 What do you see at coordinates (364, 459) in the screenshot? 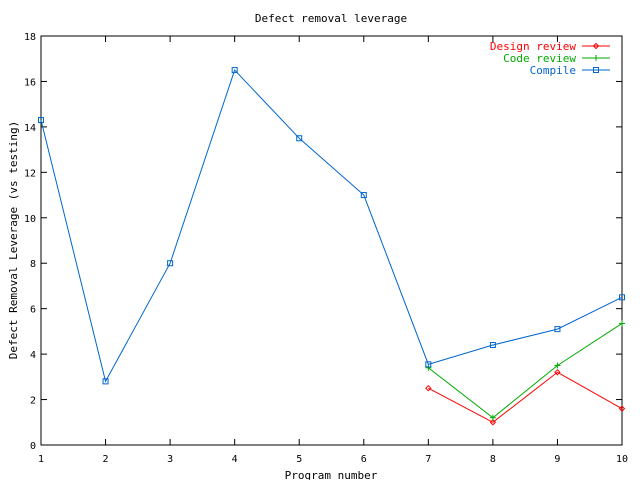
I see `x-tick-label: 6` at bounding box center [364, 459].